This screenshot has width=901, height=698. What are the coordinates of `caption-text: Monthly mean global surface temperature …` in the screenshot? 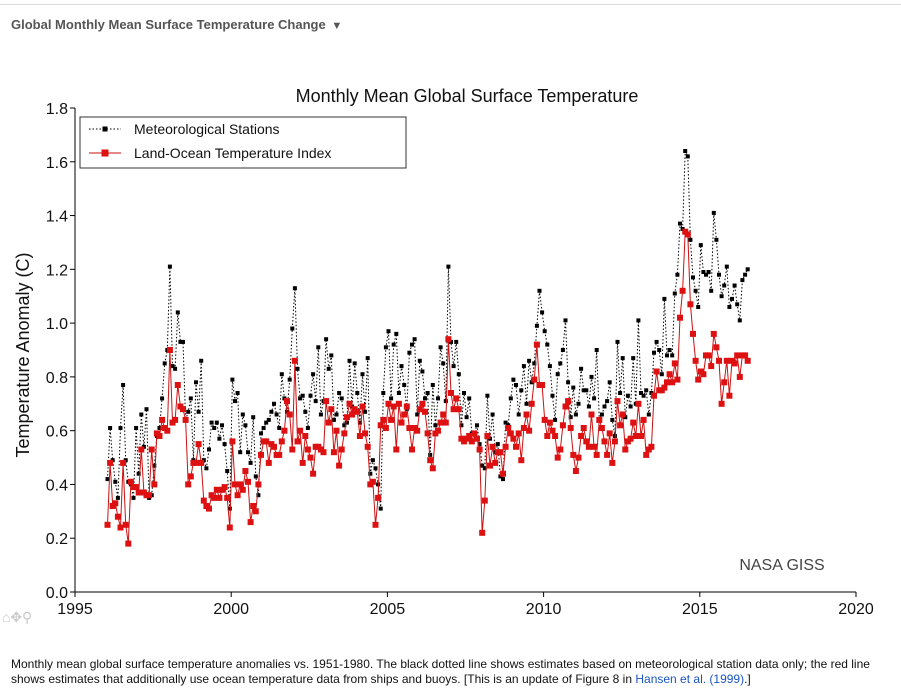 It's located at (440, 671).